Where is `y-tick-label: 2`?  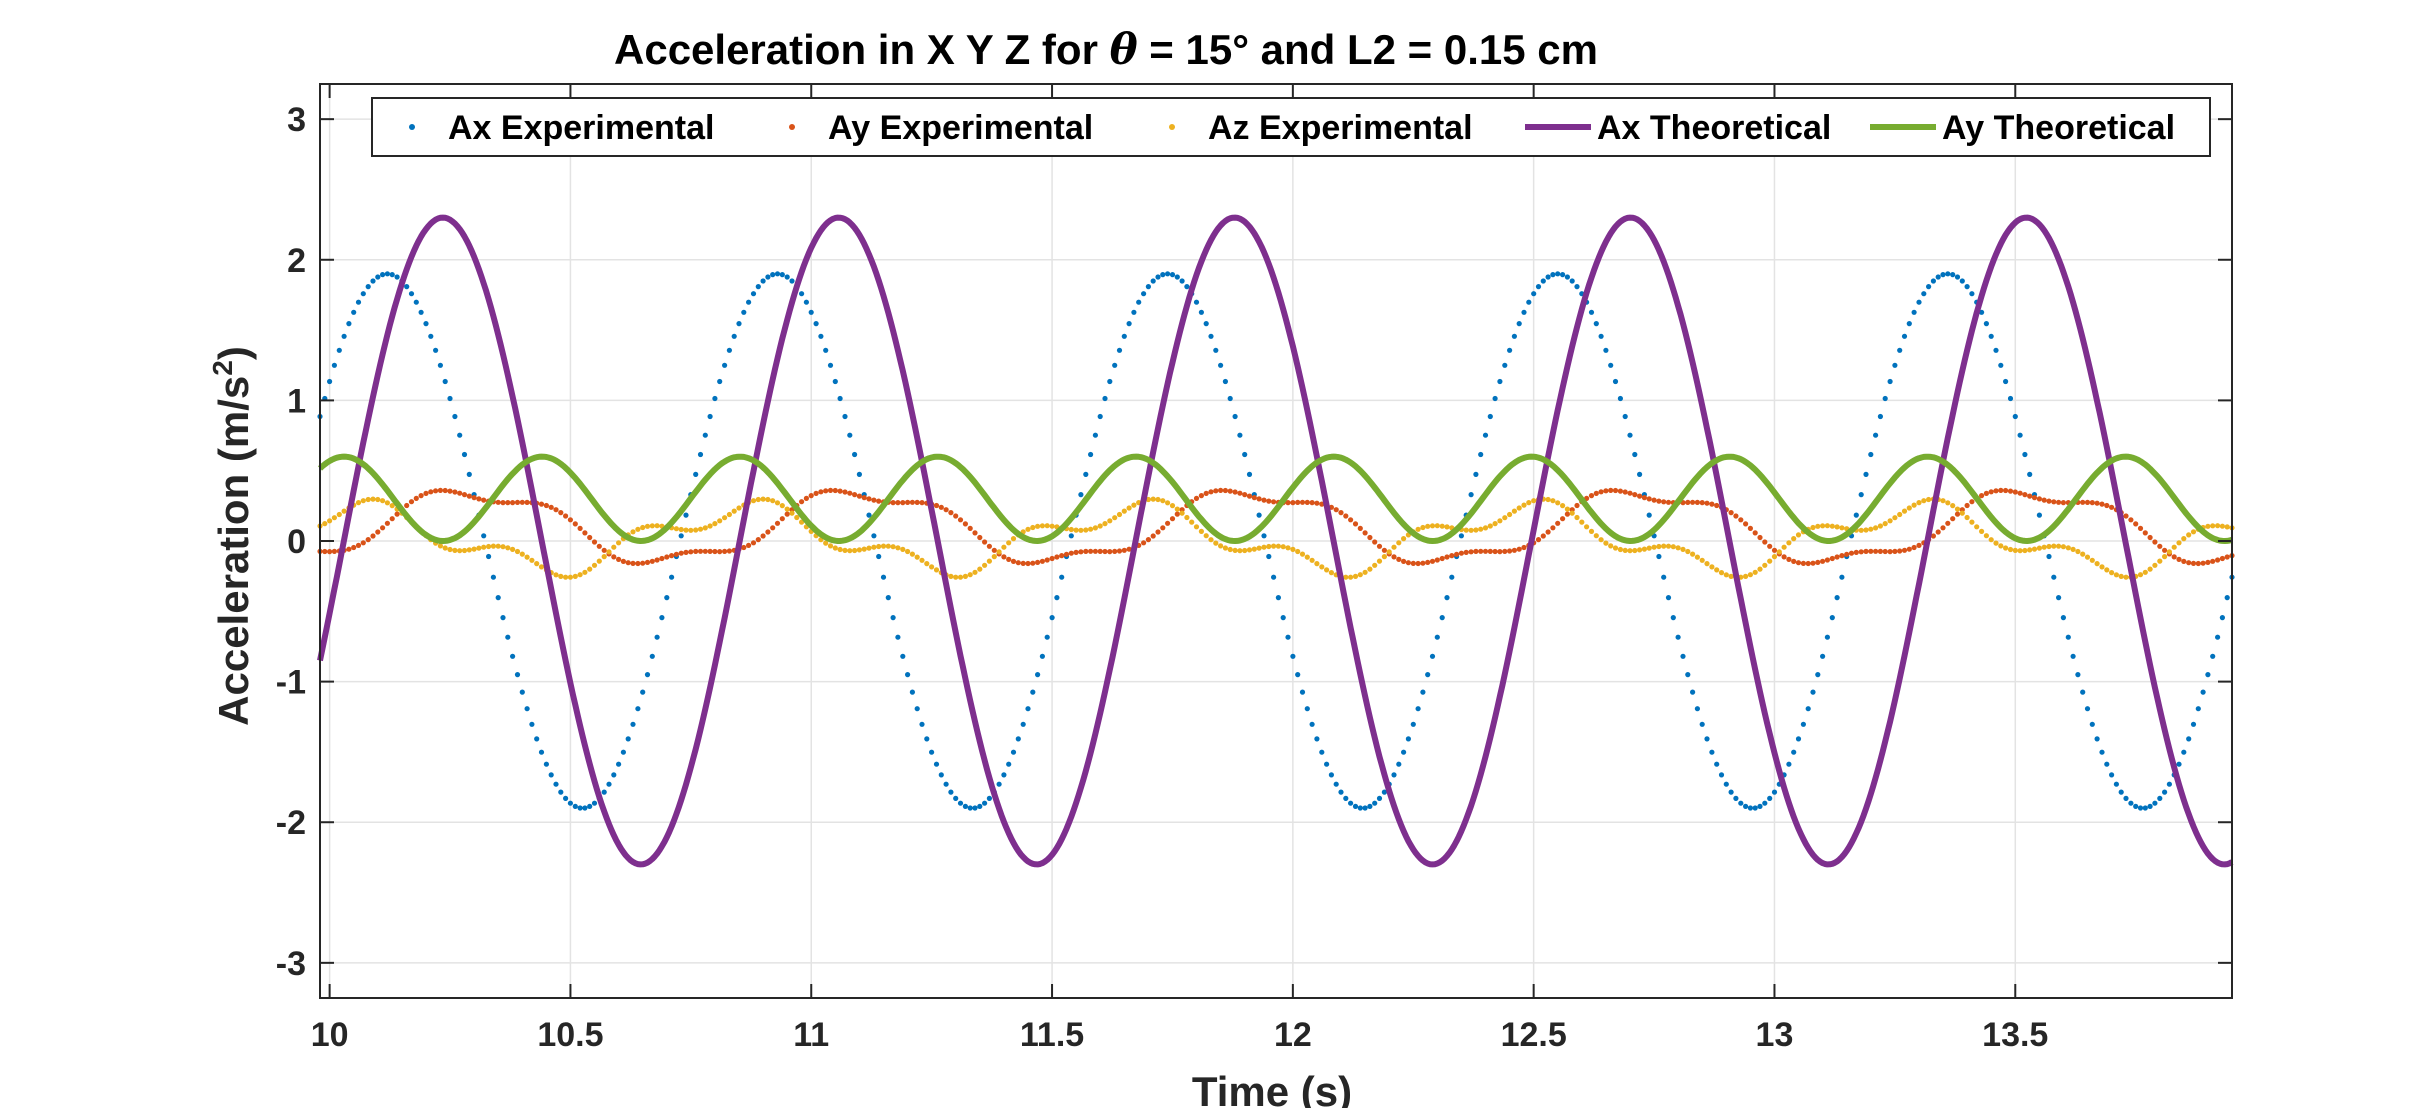 y-tick-label: 2 is located at coordinates (296, 261).